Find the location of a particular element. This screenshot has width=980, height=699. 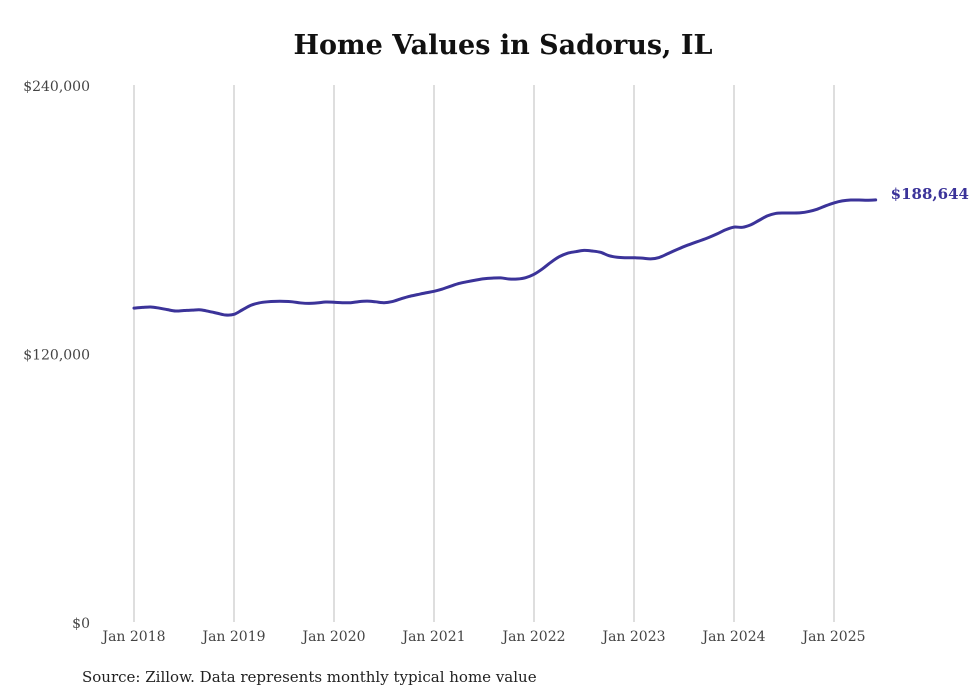

x-tick-label: Jan 2021 is located at coordinates (432, 637).